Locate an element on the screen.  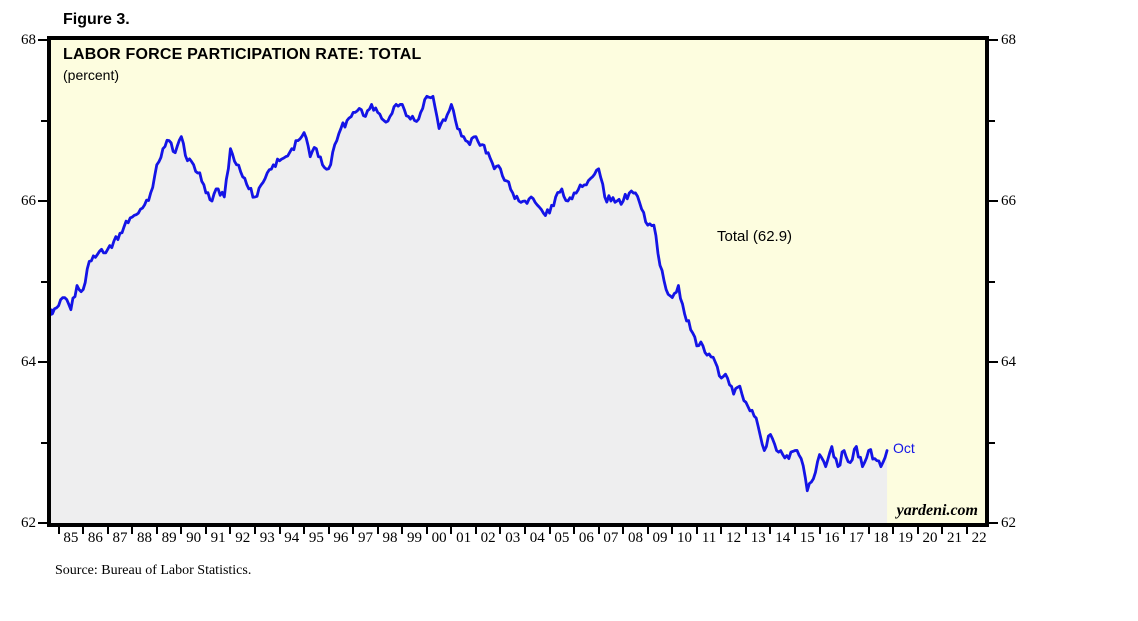
x-axis-label: 13 is located at coordinates (758, 538).